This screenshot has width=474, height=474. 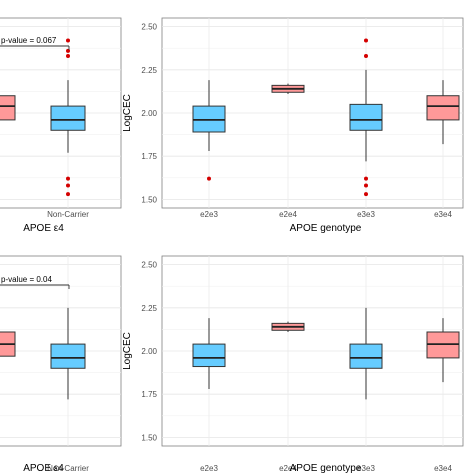 What do you see at coordinates (8, 108) in the screenshot?
I see `box-carrier` at bounding box center [8, 108].